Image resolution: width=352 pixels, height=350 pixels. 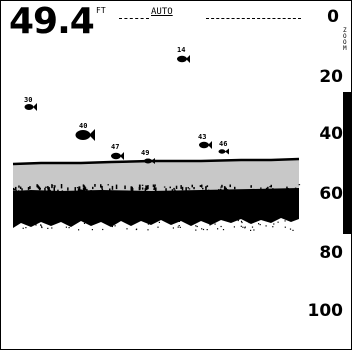 What do you see at coordinates (202, 137) in the screenshot?
I see `fish-depth-label: 43` at bounding box center [202, 137].